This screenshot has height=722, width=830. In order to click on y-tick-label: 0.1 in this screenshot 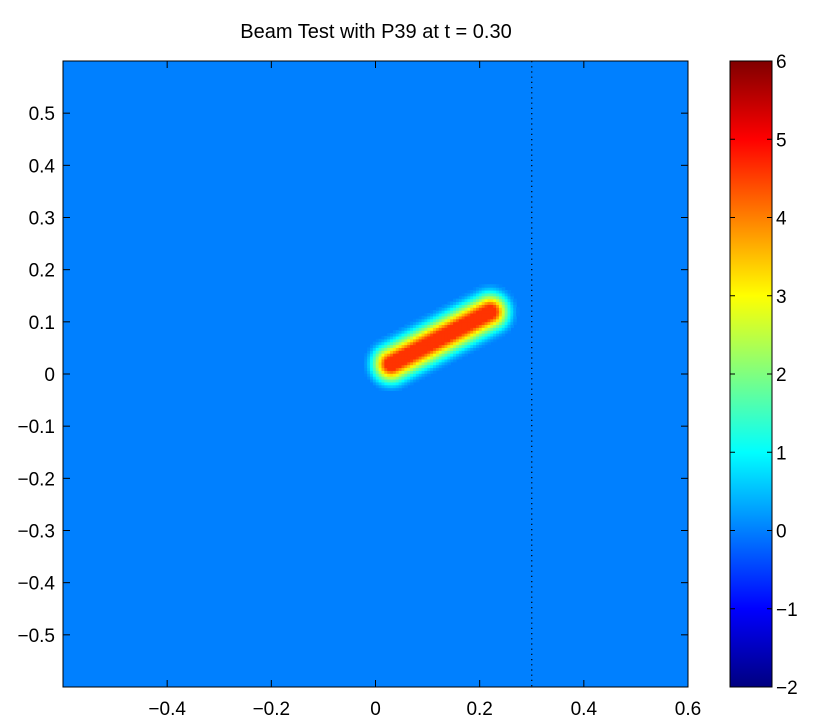, I will do `click(42, 323)`.